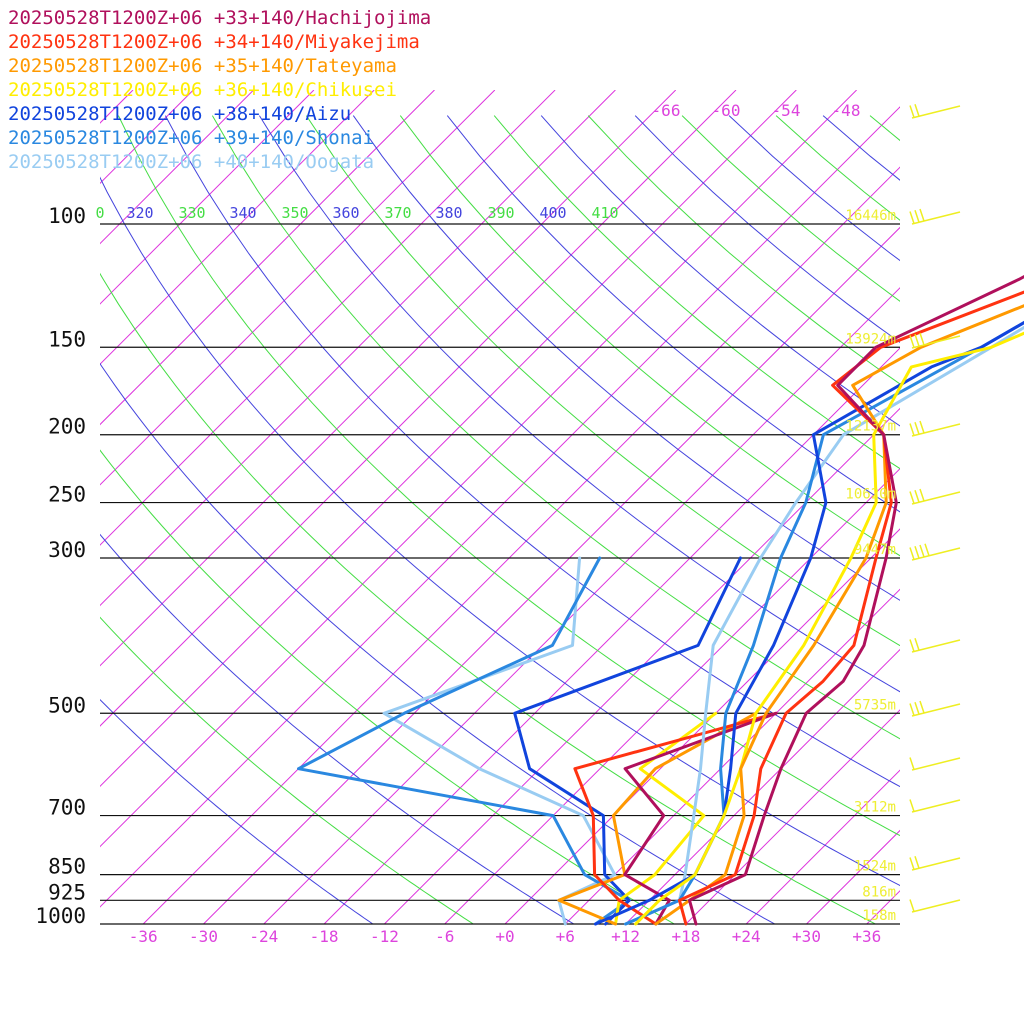  What do you see at coordinates (875, 550) in the screenshot?
I see `height-label: 9447m` at bounding box center [875, 550].